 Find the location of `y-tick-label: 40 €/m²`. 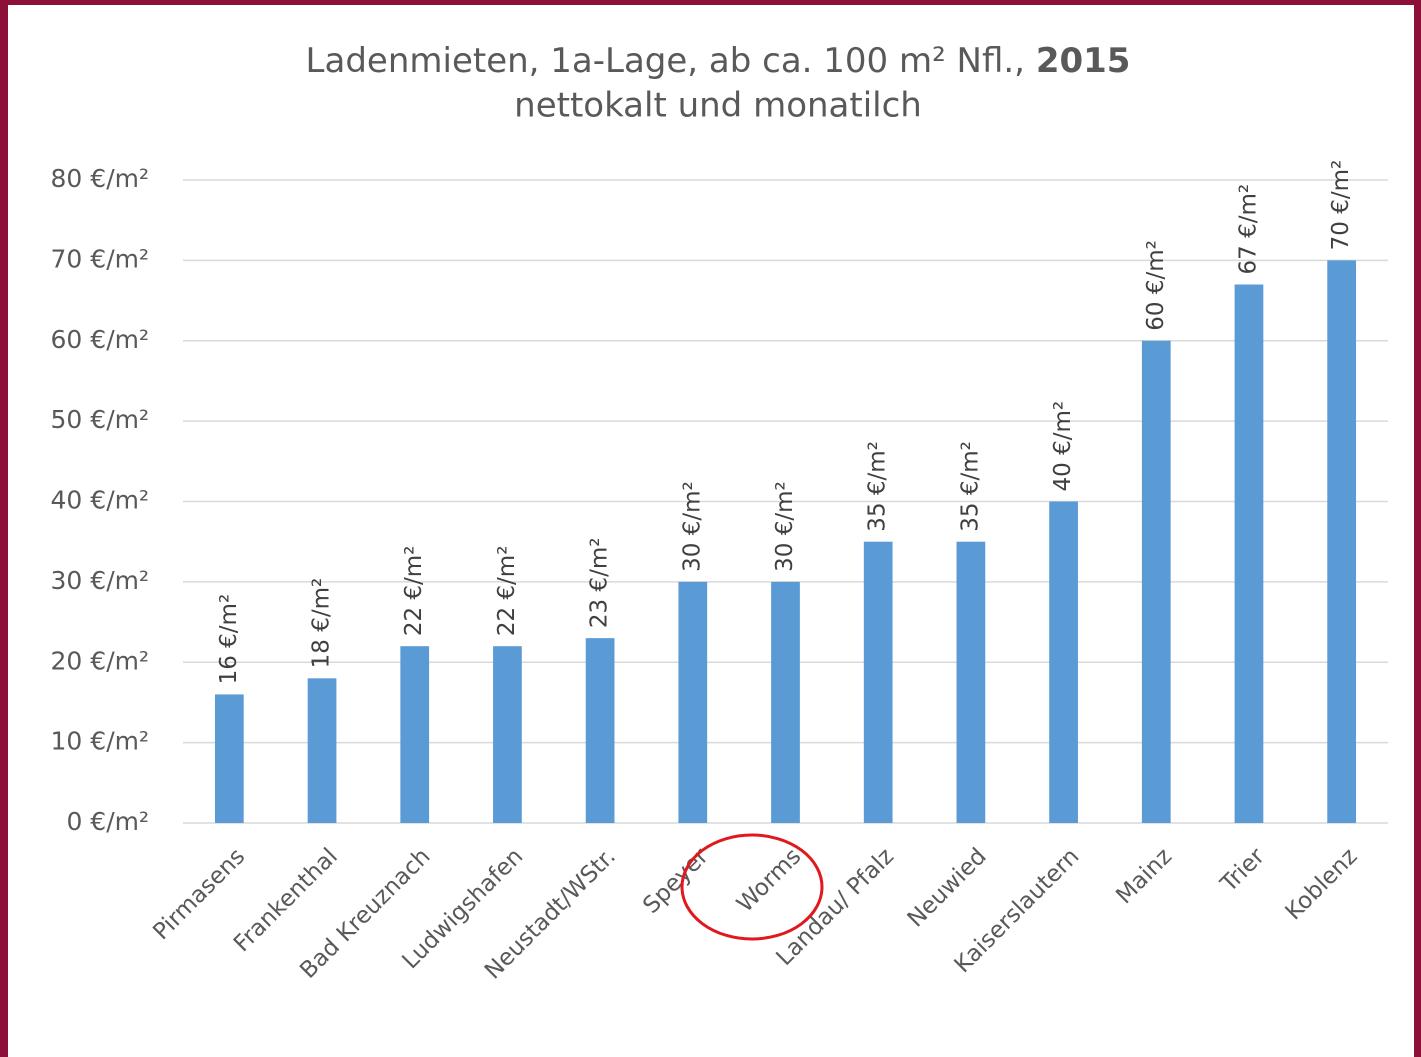

y-tick-label: 40 €/m² is located at coordinates (100, 500).